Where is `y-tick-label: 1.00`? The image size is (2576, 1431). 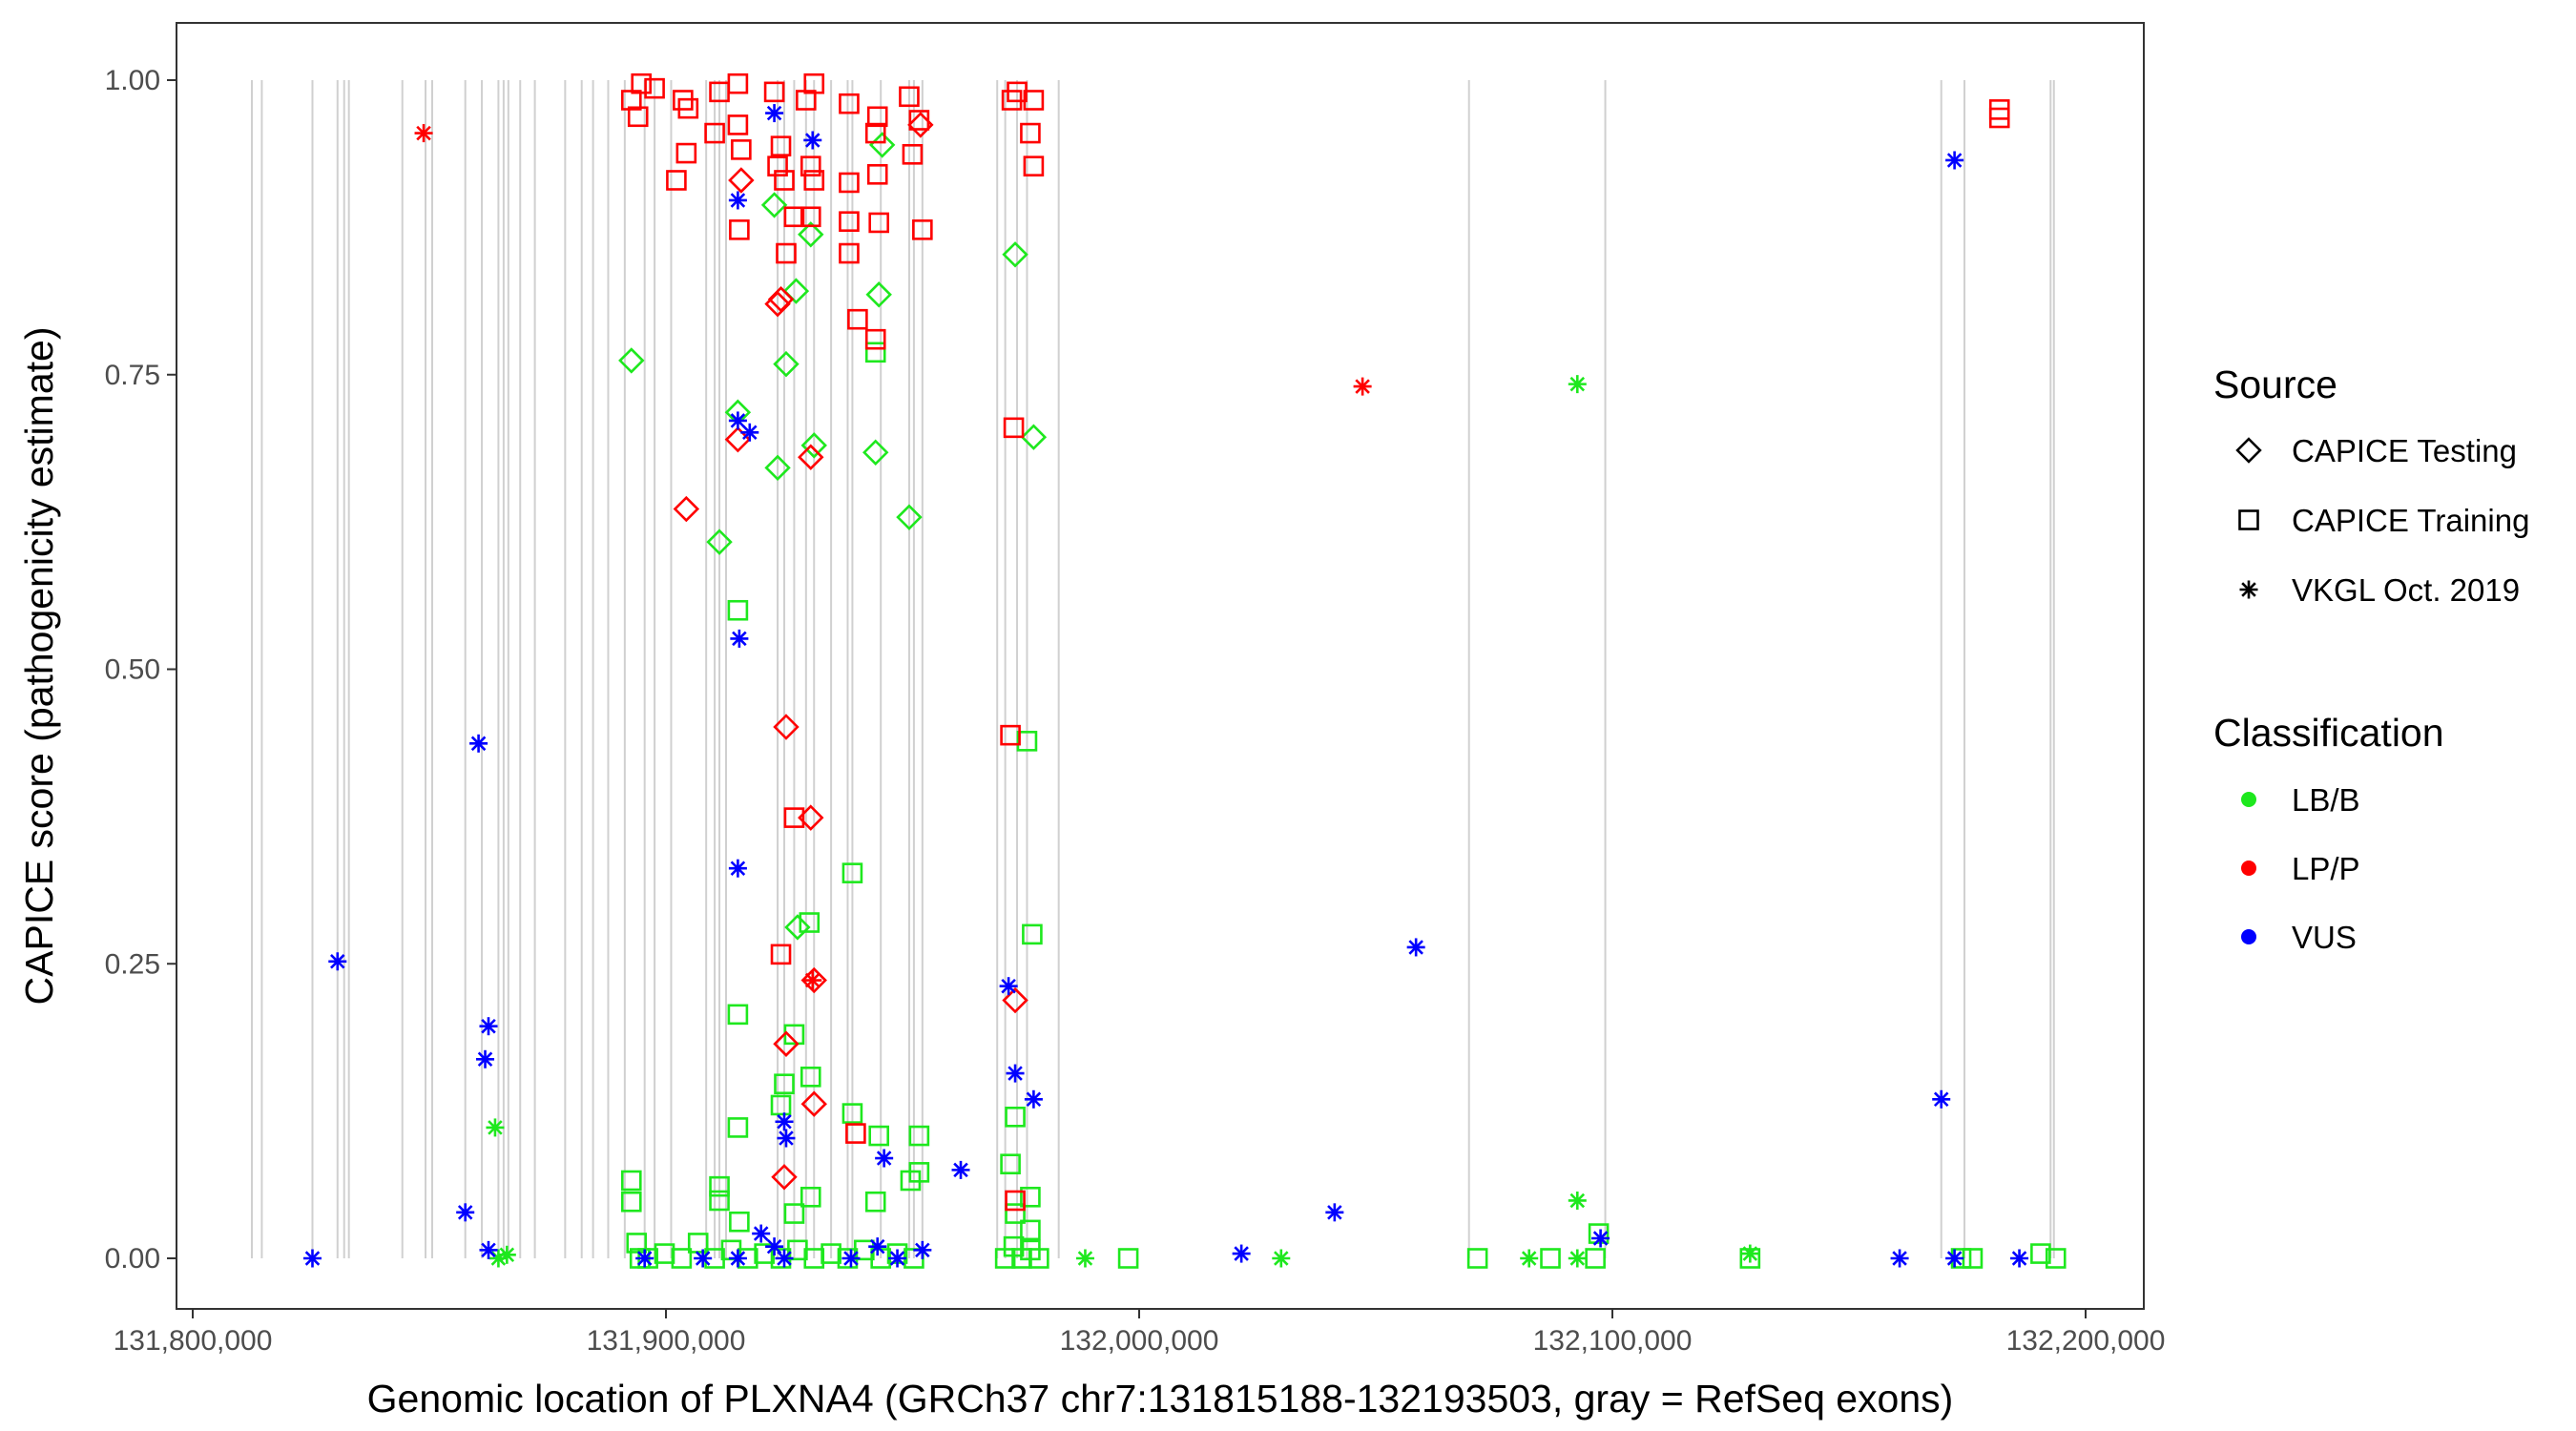
y-tick-label: 1.00 is located at coordinates (132, 80).